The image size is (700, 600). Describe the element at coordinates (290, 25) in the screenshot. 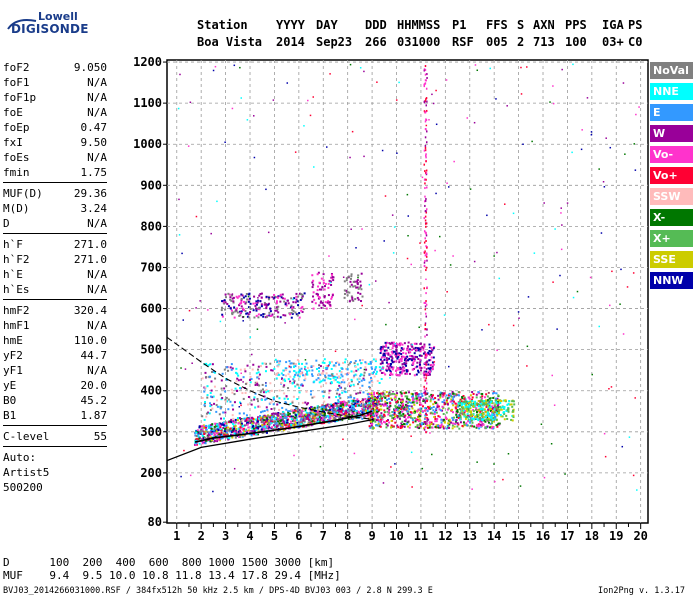

I see `header-label-1: YYYY` at that location.